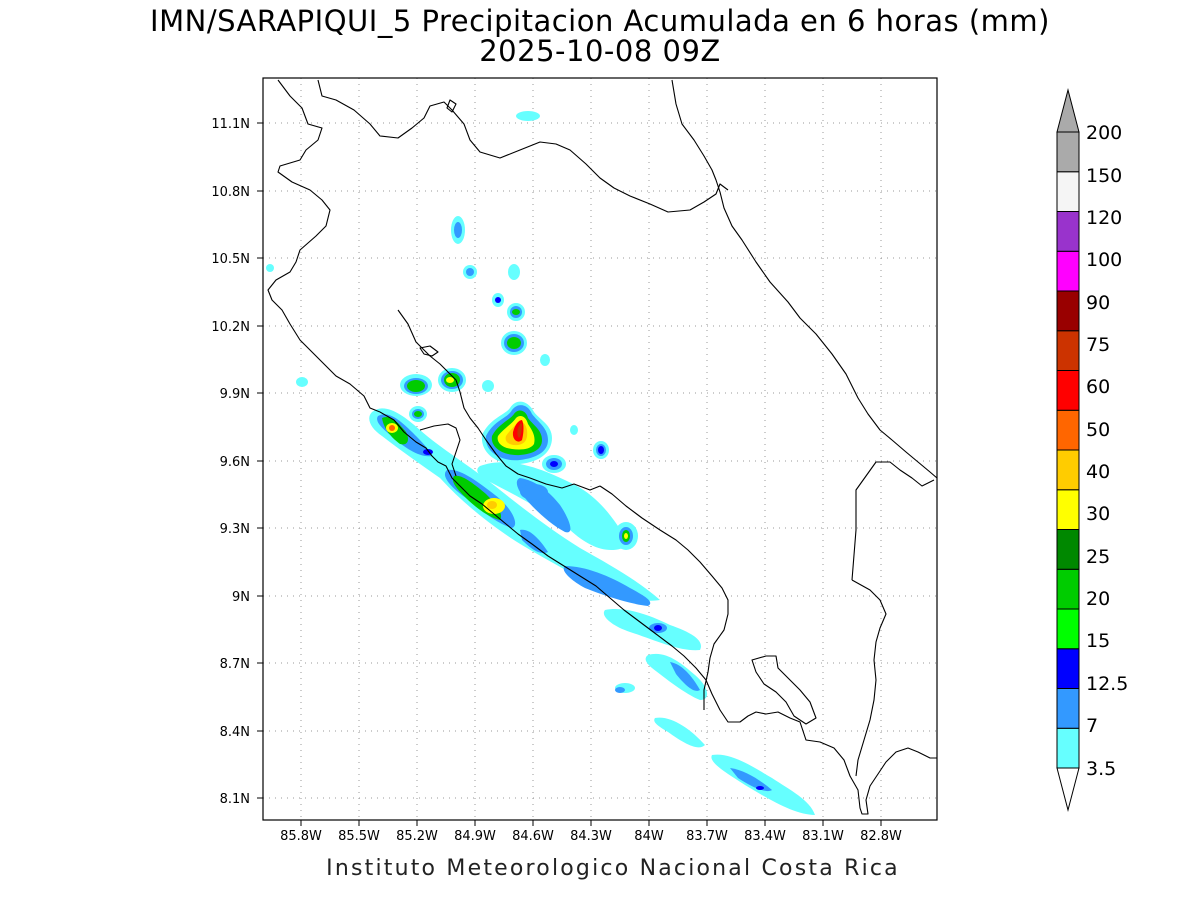  What do you see at coordinates (235, 664) in the screenshot?
I see `lat-tick-label: 8.7N` at bounding box center [235, 664].